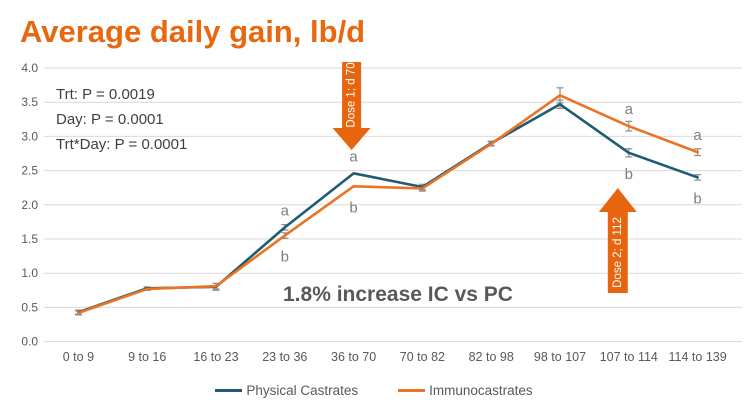  What do you see at coordinates (374, 390) in the screenshot?
I see `chart-legend: Physical Castrates Immunocastrates` at bounding box center [374, 390].